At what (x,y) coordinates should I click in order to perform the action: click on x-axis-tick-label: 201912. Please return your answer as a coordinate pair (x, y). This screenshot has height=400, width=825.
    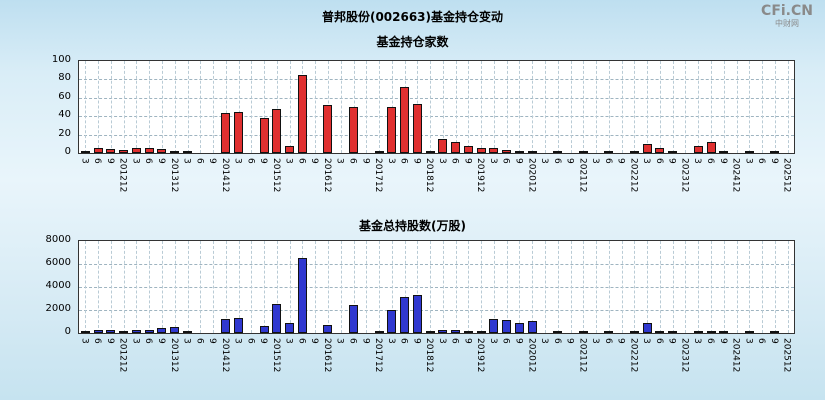
    Looking at the image, I should click on (480, 175).